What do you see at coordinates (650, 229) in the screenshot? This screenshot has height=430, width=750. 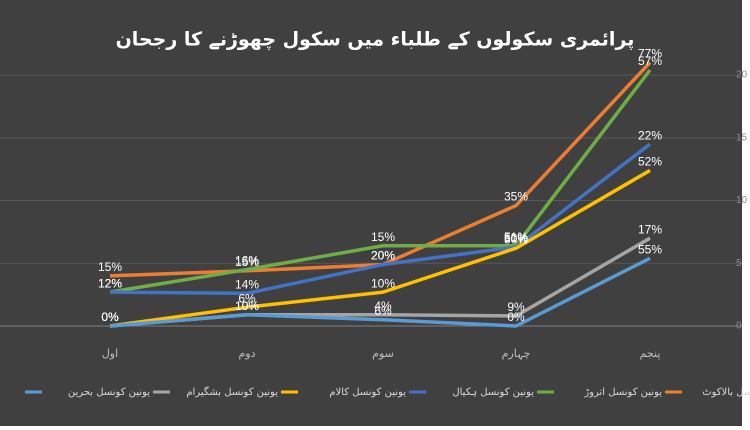 I see `data-label: 17%` at bounding box center [650, 229].